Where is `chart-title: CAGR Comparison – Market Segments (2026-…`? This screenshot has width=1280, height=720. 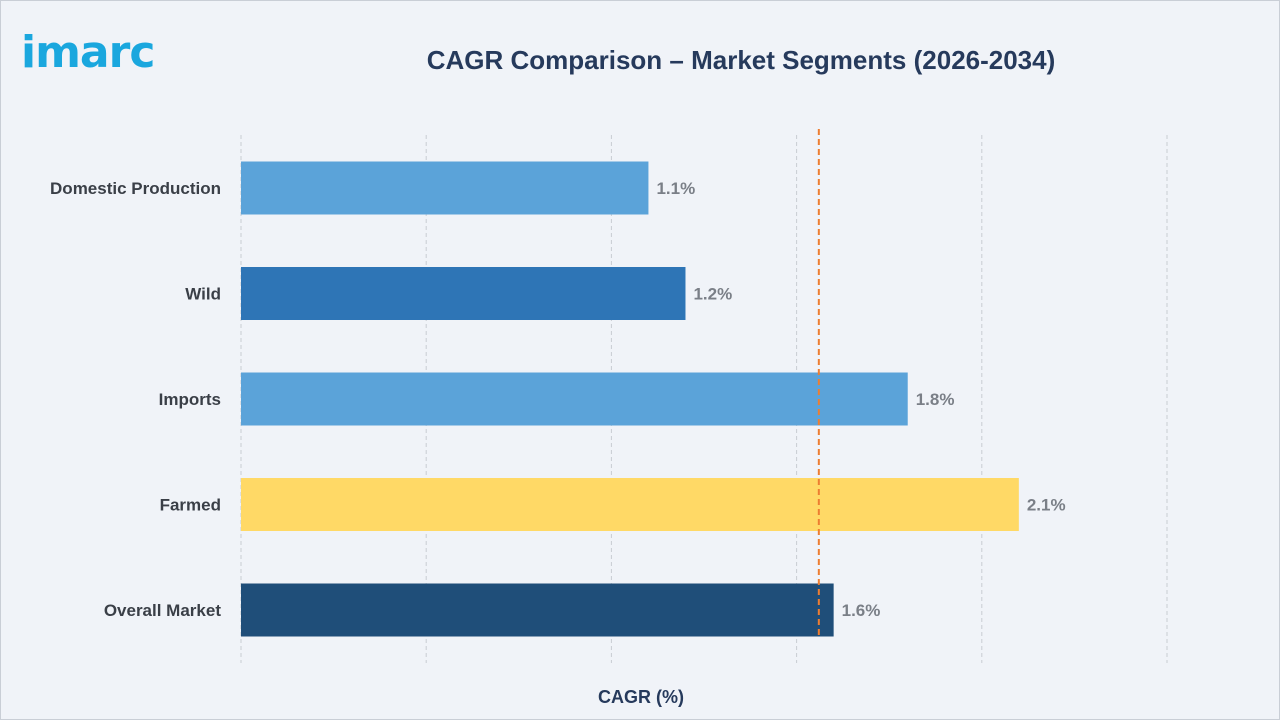 chart-title: CAGR Comparison – Market Segments (2026-… is located at coordinates (741, 60).